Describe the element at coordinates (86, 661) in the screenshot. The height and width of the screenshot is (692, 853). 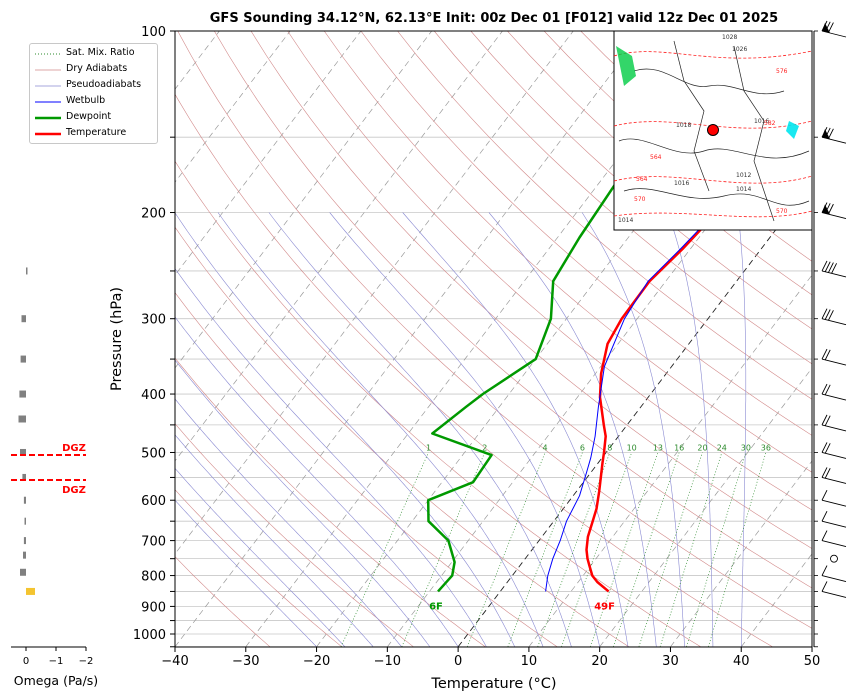
I see `omega-tick-label: −2` at that location.